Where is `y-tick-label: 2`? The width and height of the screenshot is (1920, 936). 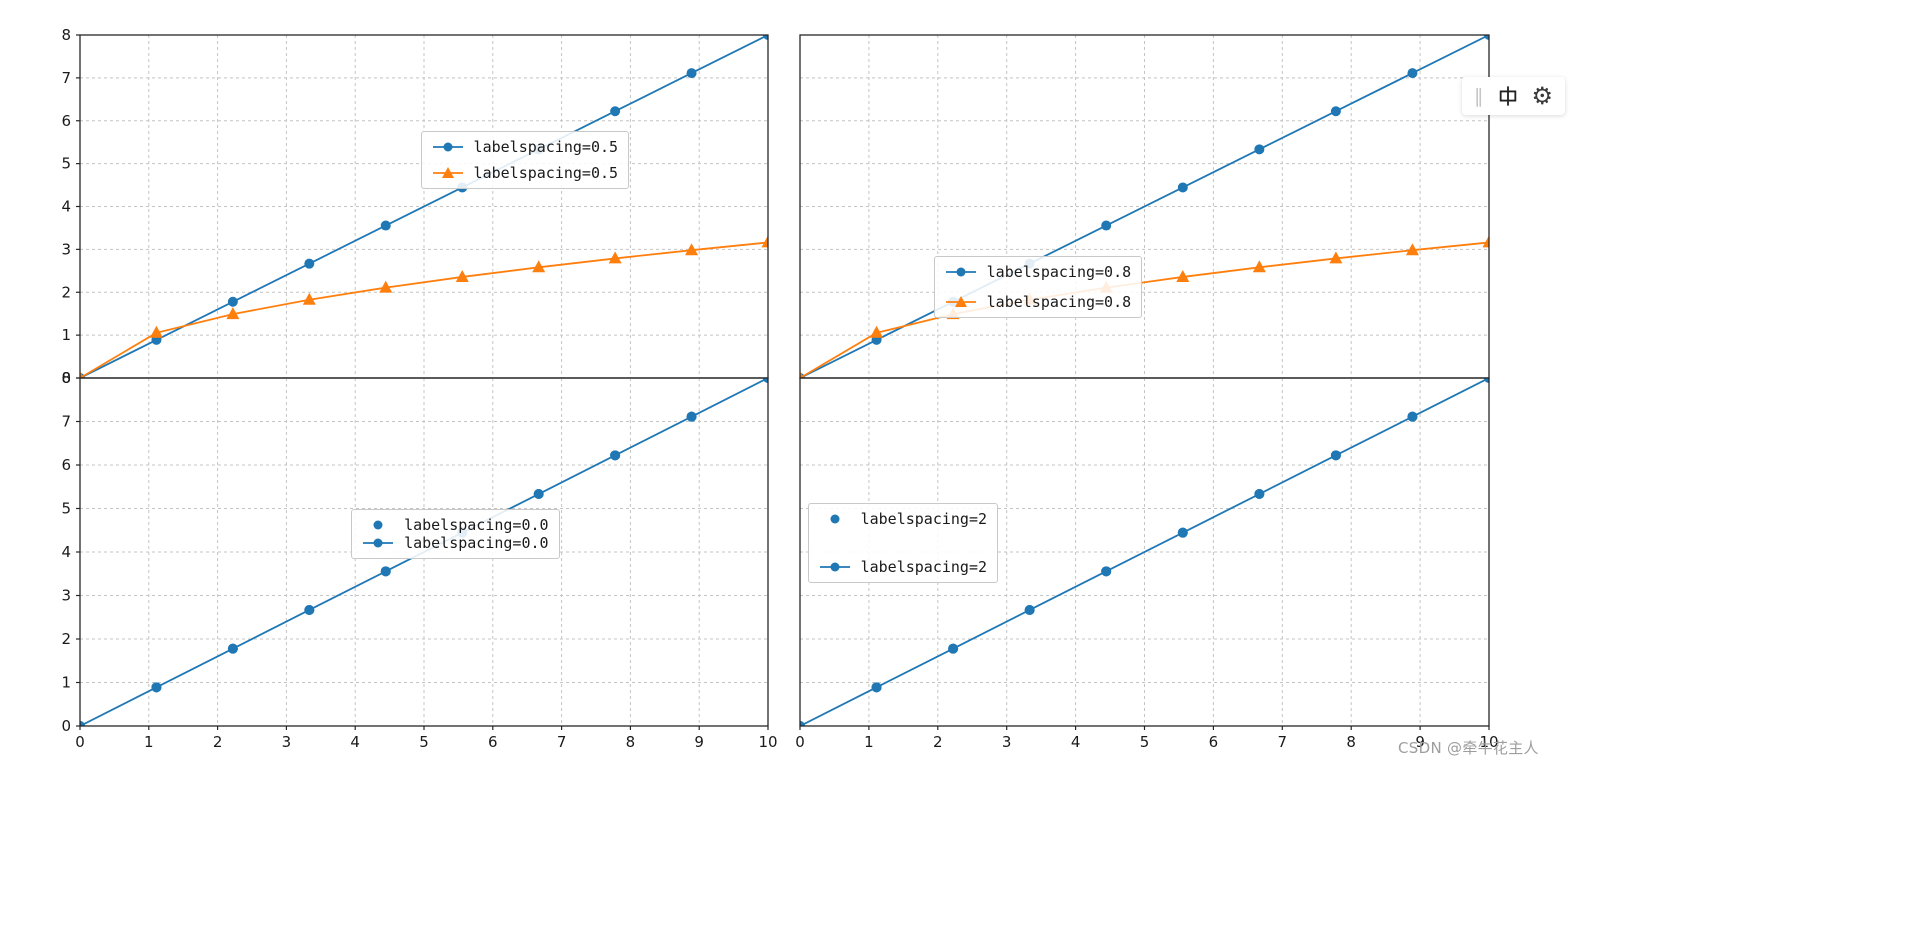 y-tick-label: 2 is located at coordinates (66, 292).